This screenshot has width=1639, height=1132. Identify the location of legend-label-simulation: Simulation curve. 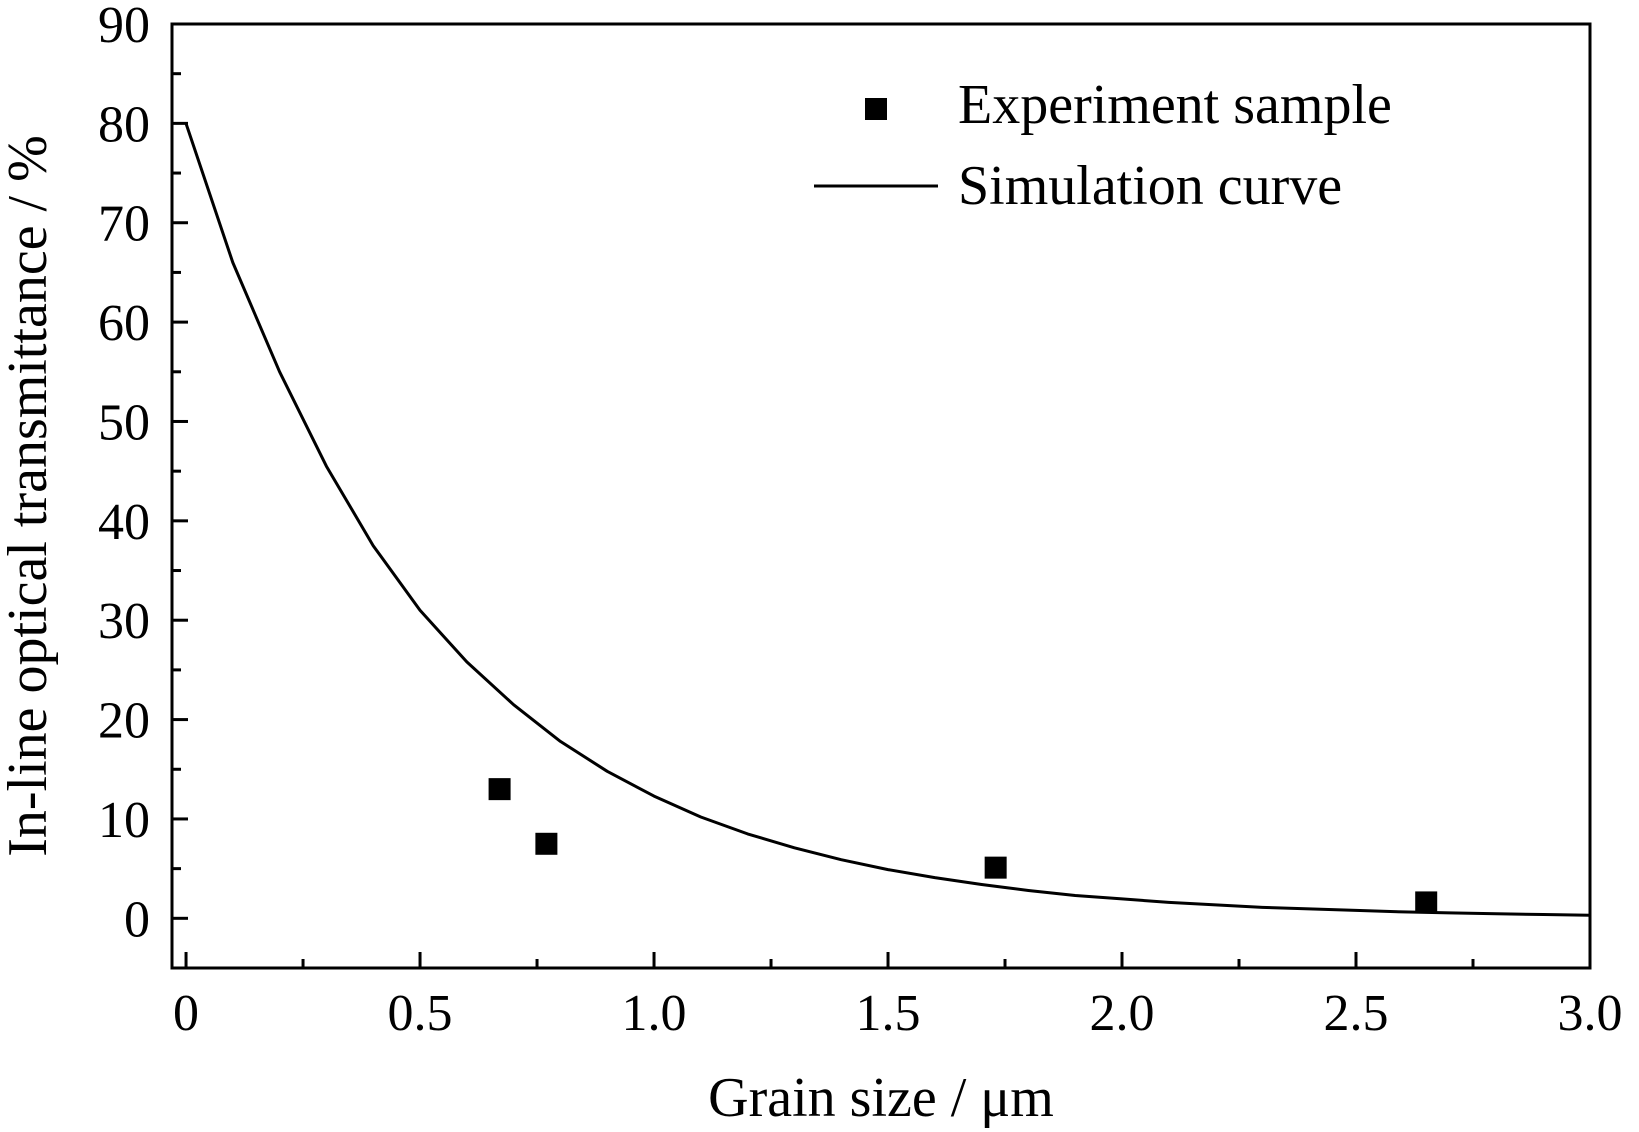
(1150, 186).